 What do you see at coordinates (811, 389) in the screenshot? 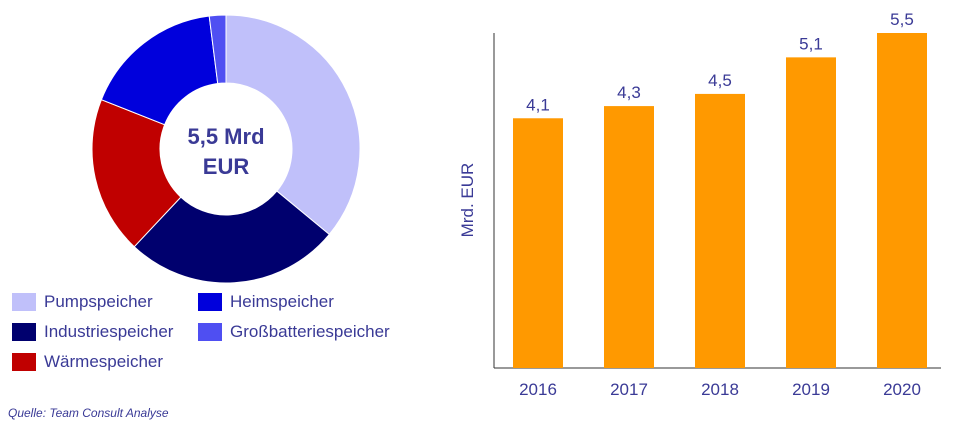
I see `x-tick-label: 2019` at bounding box center [811, 389].